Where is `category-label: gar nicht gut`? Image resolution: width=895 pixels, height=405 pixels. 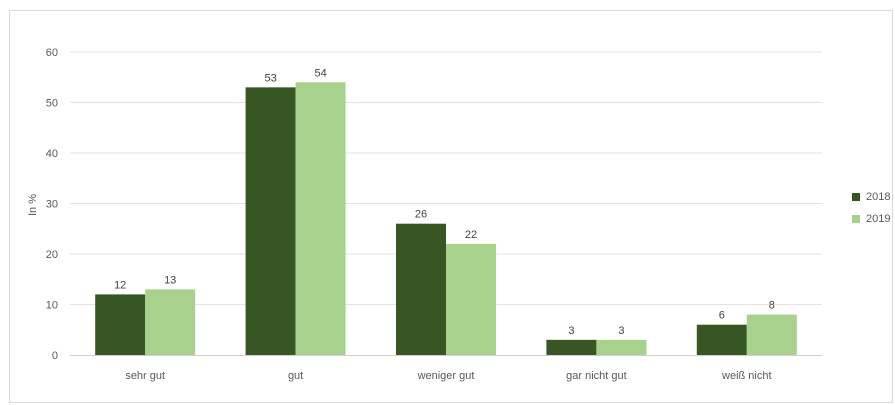
category-label: gar nicht gut is located at coordinates (596, 376).